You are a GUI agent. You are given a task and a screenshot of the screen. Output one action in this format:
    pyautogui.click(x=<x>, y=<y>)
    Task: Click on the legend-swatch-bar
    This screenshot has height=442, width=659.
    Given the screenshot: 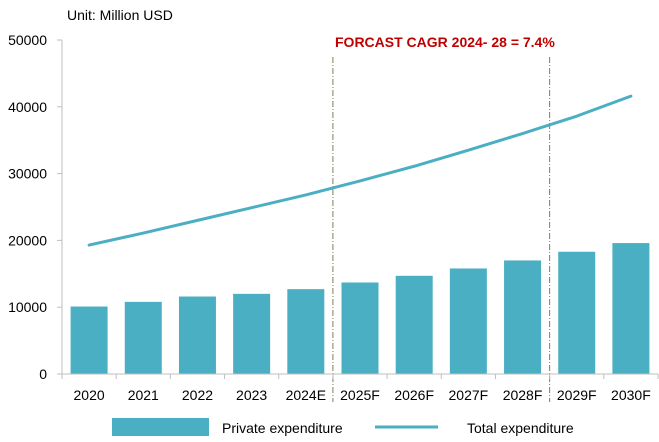 What is the action you would take?
    pyautogui.click(x=160, y=427)
    